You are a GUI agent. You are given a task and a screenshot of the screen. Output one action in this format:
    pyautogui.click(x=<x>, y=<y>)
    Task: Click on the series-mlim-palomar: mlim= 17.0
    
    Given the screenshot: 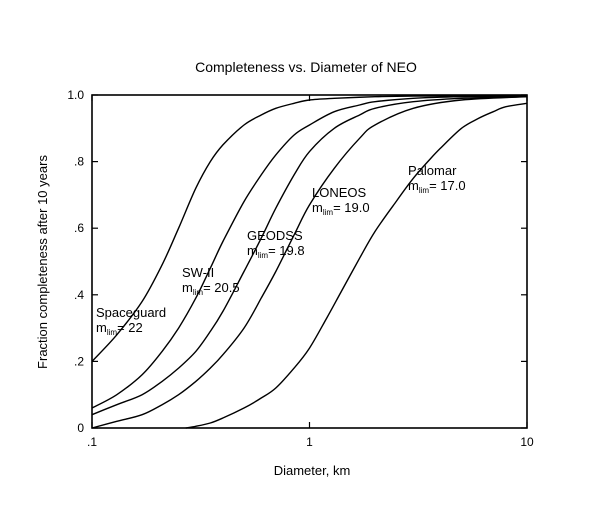 What is the action you would take?
    pyautogui.click(x=437, y=186)
    